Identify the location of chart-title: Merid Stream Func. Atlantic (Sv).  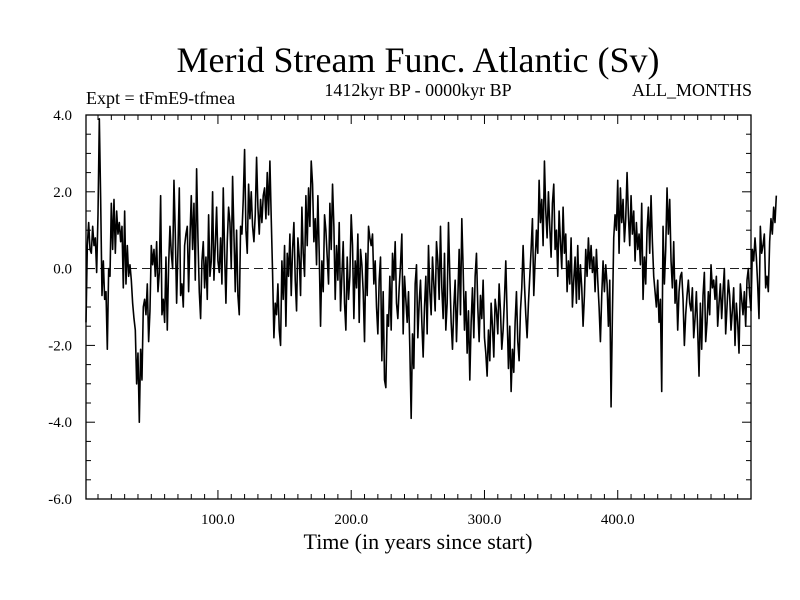
(418, 60).